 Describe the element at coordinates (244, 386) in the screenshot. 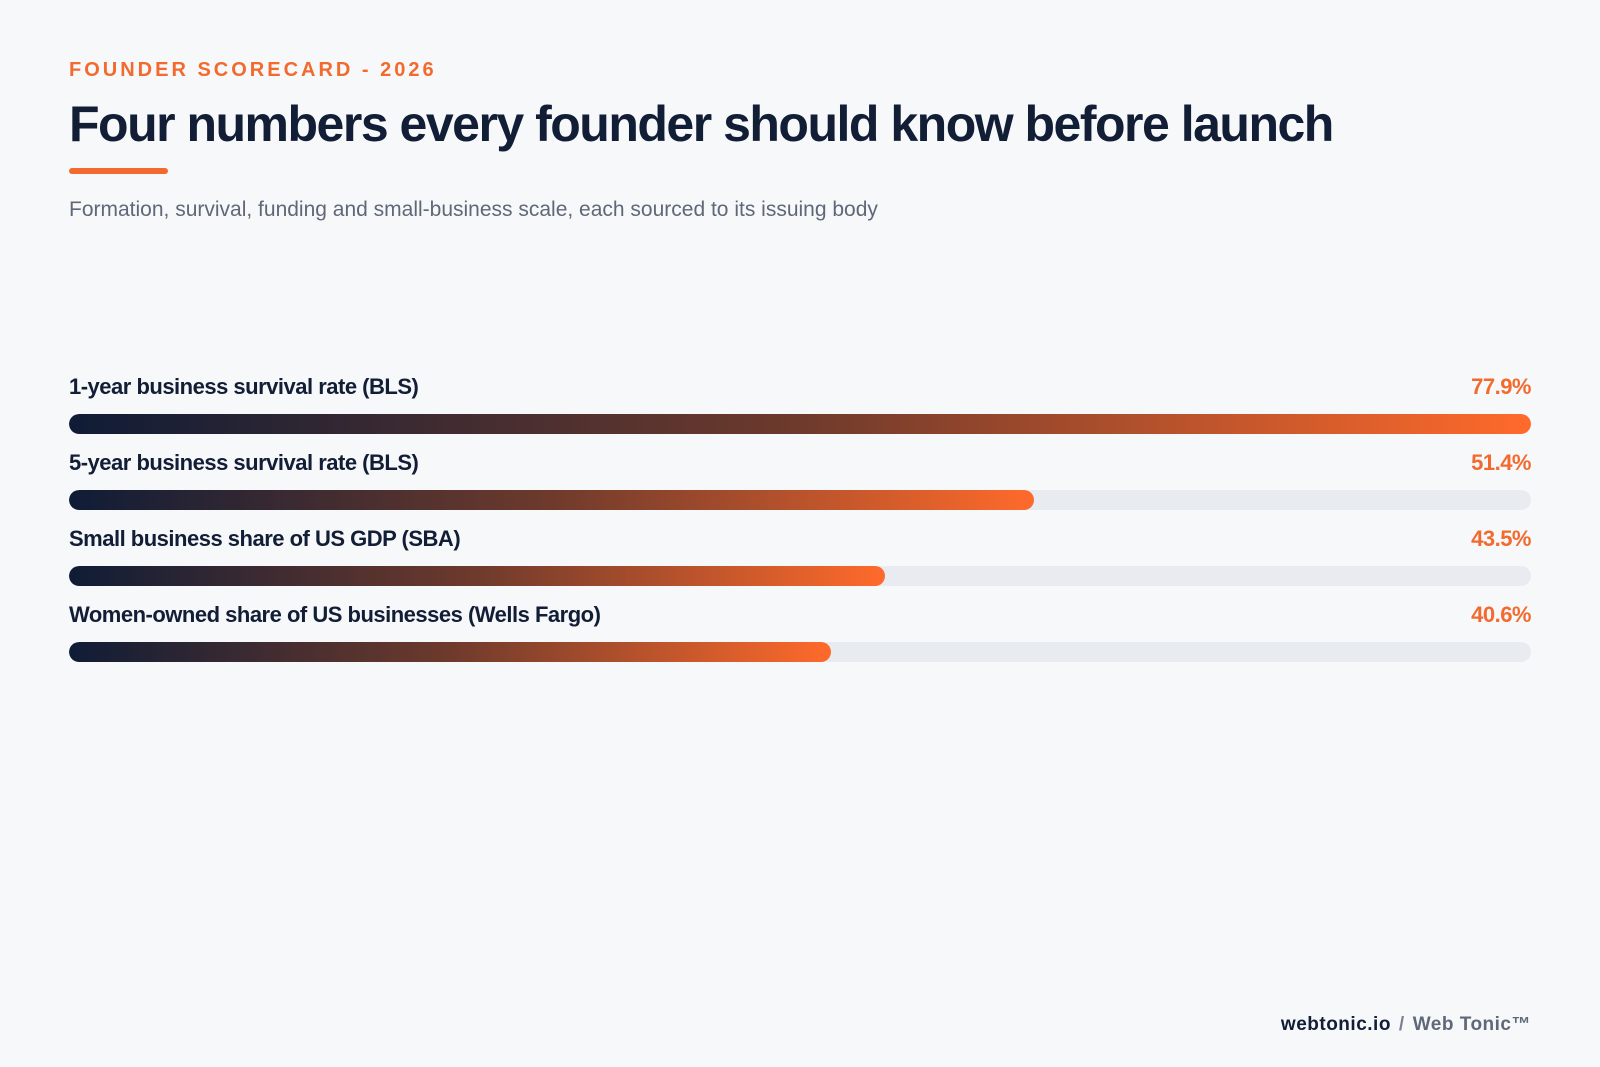

I see `category-label: 1-year business survival rate (BLS)` at that location.